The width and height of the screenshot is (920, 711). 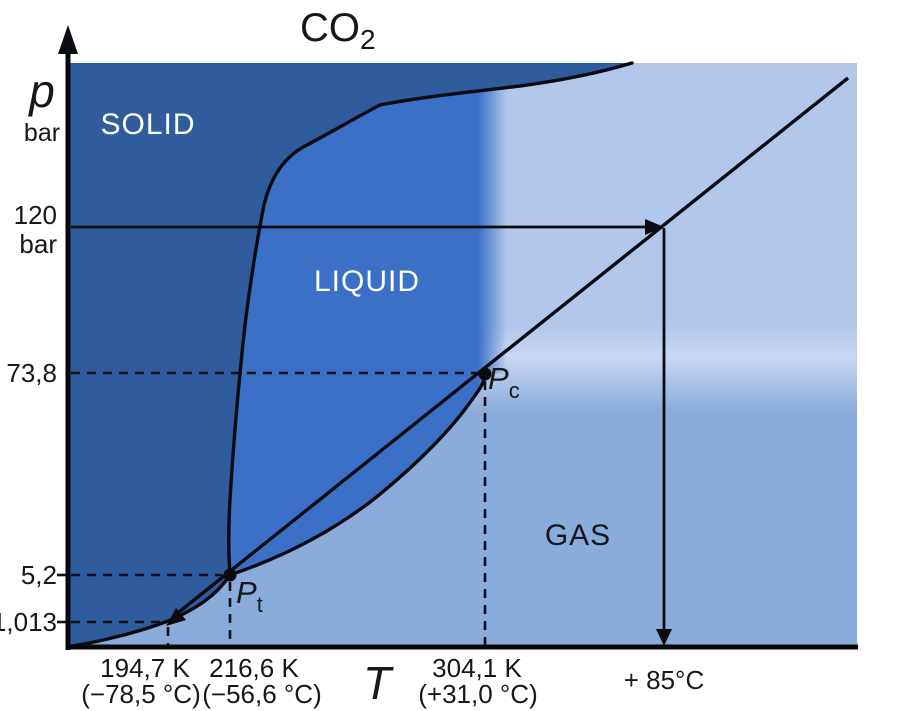 What do you see at coordinates (176, 617) in the screenshot?
I see `diagonal-arrowhead-icon` at bounding box center [176, 617].